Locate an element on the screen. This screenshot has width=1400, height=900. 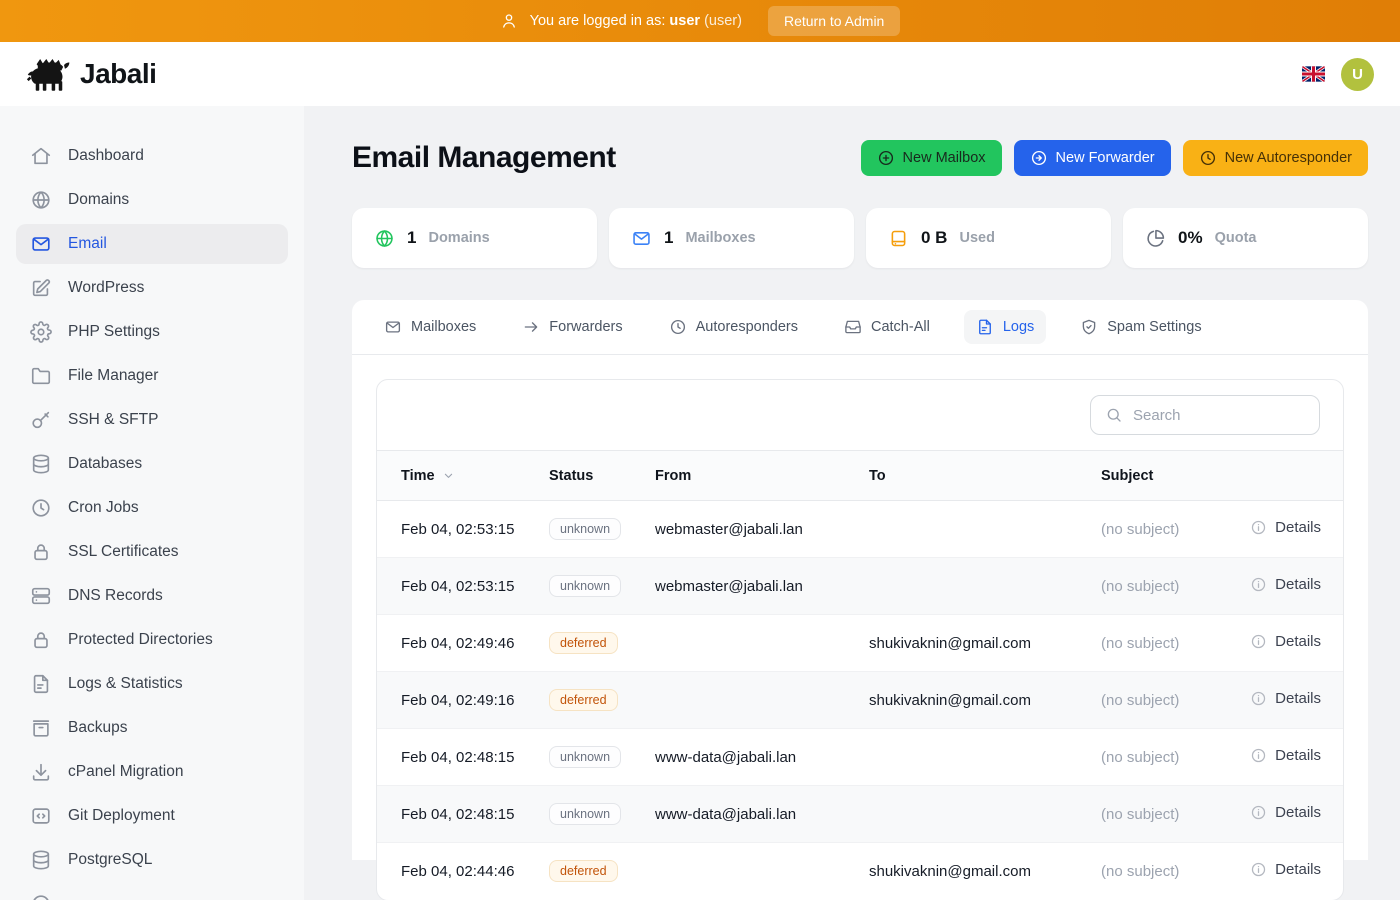
sidebar-item-label: SSH & SFTP is located at coordinates (113, 419).